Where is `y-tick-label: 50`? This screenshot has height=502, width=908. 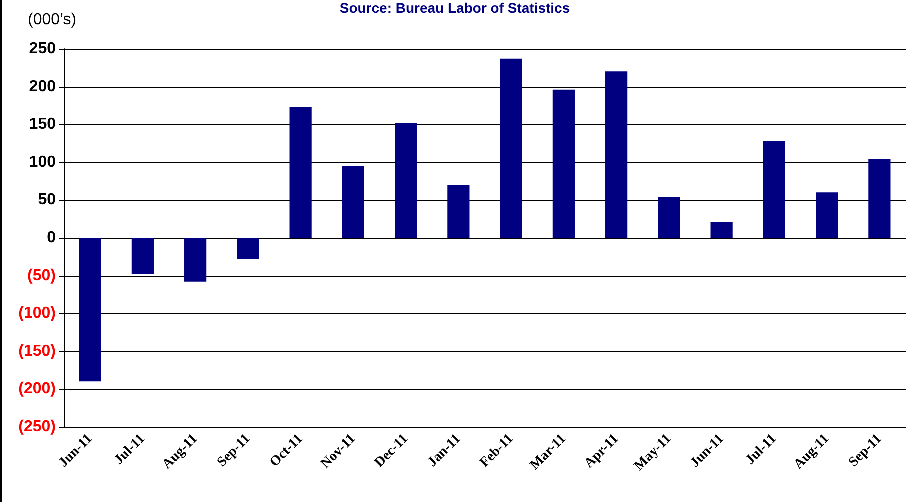
y-tick-label: 50 is located at coordinates (47, 200).